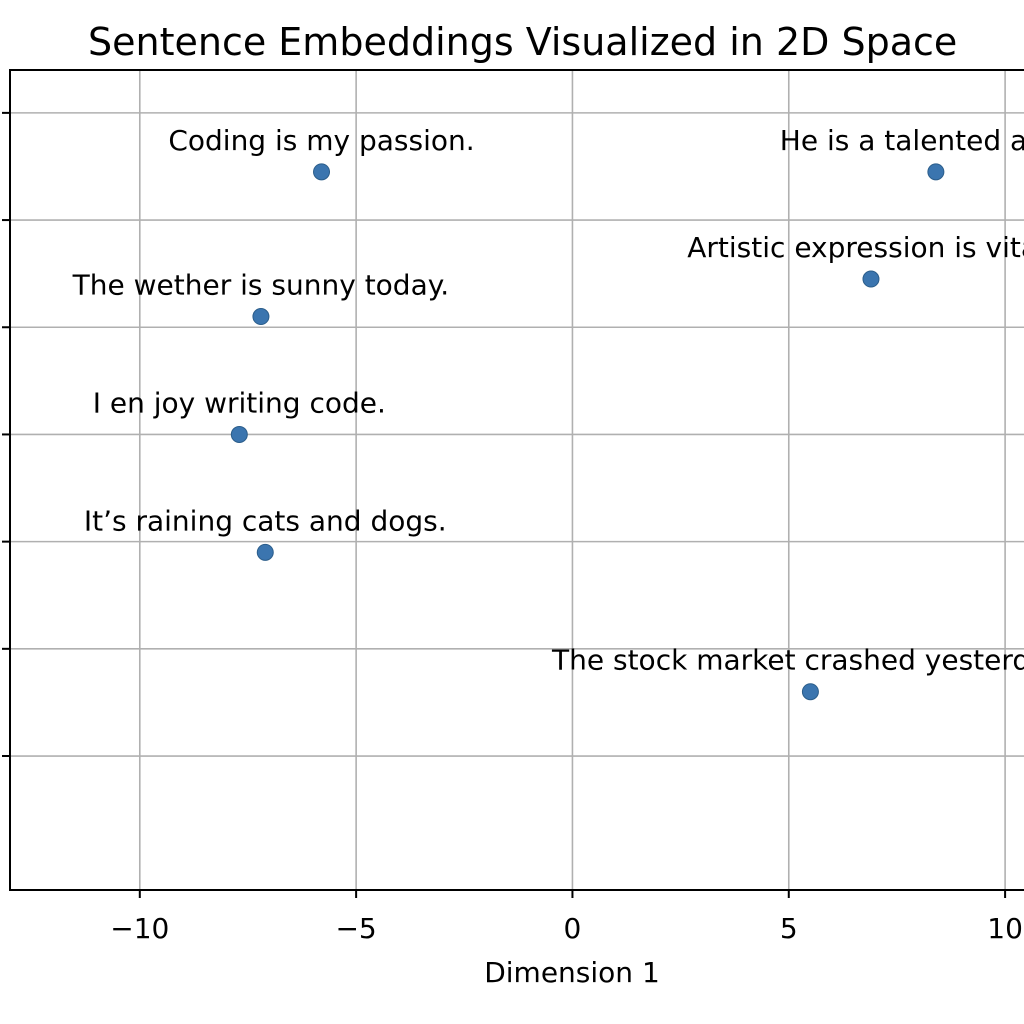 The height and width of the screenshot is (1024, 1024). Describe the element at coordinates (239, 402) in the screenshot. I see `point-label: I en joy writing code.` at that location.